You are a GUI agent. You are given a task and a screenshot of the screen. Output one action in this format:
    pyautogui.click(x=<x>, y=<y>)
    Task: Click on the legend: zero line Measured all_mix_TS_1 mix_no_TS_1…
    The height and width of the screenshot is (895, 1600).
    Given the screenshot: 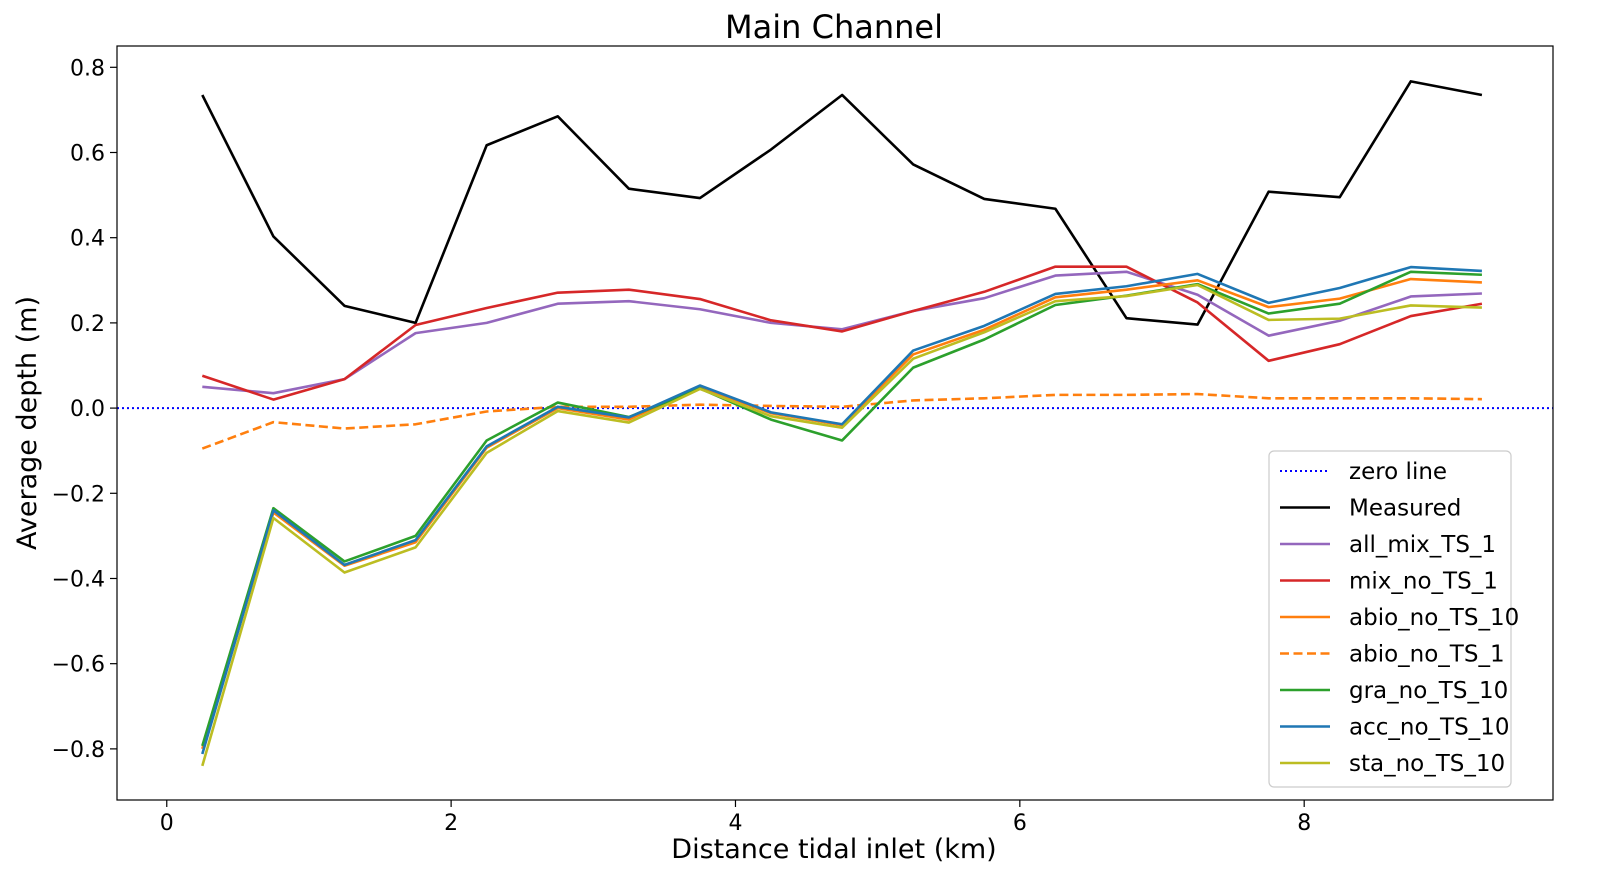 What is the action you would take?
    pyautogui.click(x=1393, y=619)
    